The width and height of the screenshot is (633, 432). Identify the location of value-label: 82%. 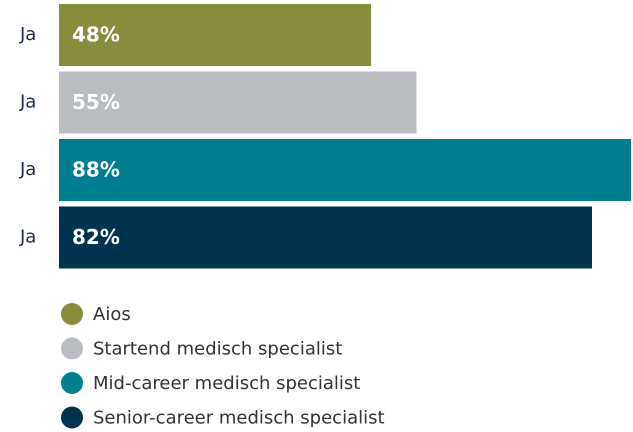
(96, 237).